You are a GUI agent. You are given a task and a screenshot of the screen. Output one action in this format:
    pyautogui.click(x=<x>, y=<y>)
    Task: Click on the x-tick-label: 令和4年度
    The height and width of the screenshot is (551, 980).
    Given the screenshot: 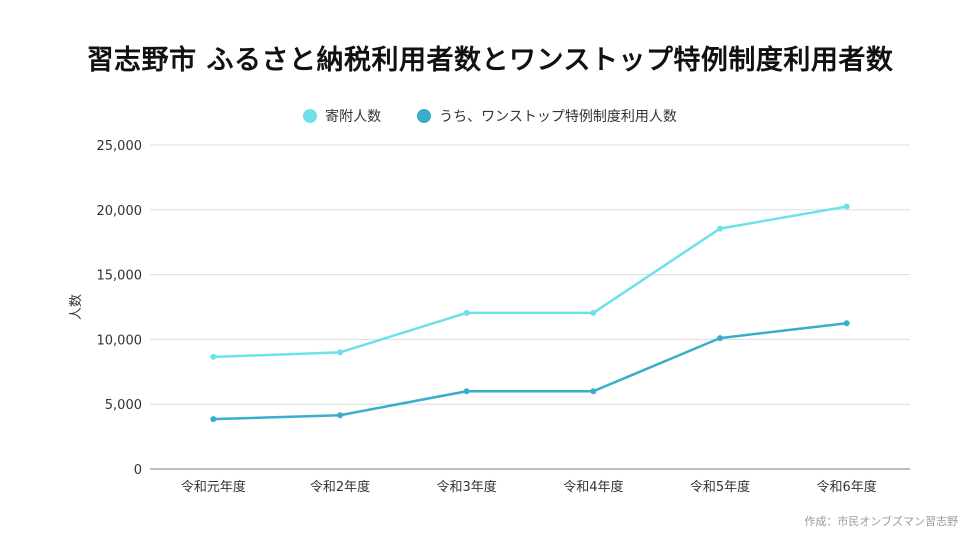 What is the action you would take?
    pyautogui.click(x=593, y=487)
    